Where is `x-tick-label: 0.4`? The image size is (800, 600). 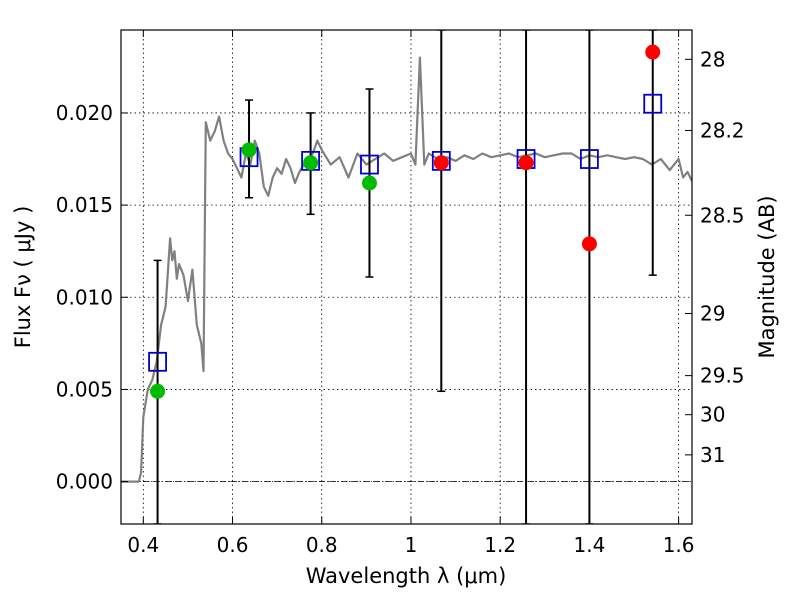 x-tick-label: 0.4 is located at coordinates (143, 545).